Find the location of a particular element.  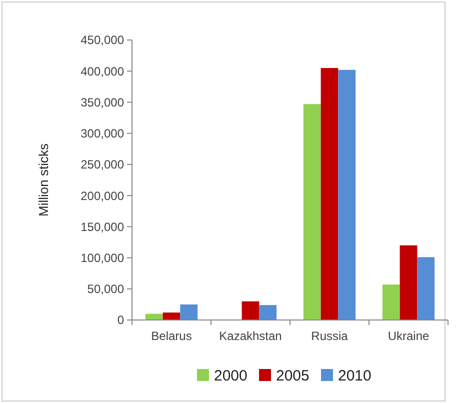

y-tick-label: 0 is located at coordinates (120, 320).